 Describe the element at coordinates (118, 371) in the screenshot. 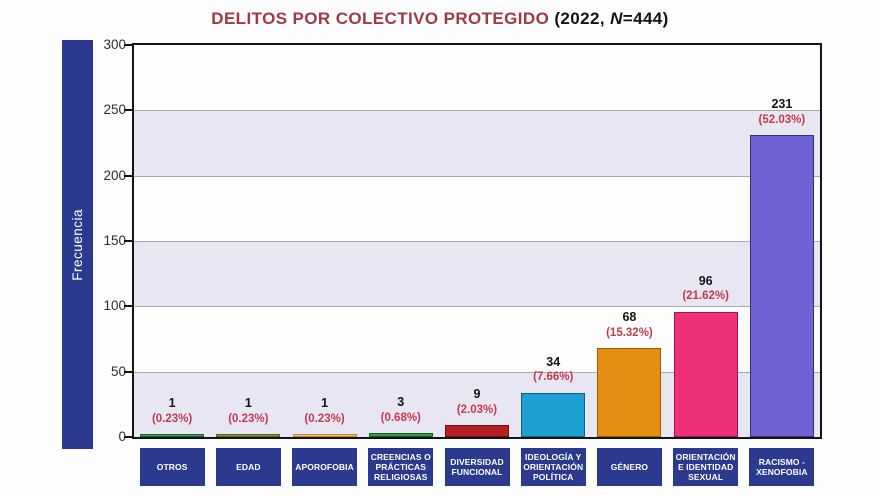

I see `y-tick-label: 50` at that location.